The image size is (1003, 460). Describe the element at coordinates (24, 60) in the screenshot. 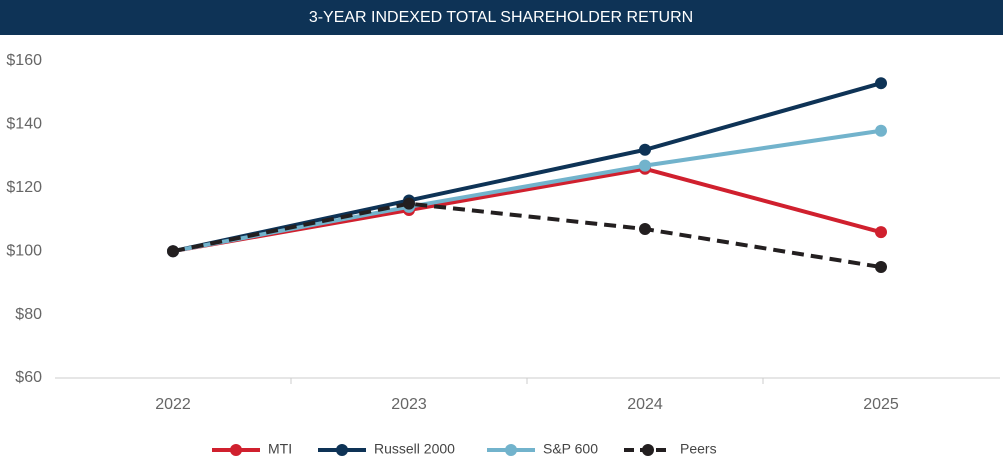

I see `y-tick-label: $160` at that location.